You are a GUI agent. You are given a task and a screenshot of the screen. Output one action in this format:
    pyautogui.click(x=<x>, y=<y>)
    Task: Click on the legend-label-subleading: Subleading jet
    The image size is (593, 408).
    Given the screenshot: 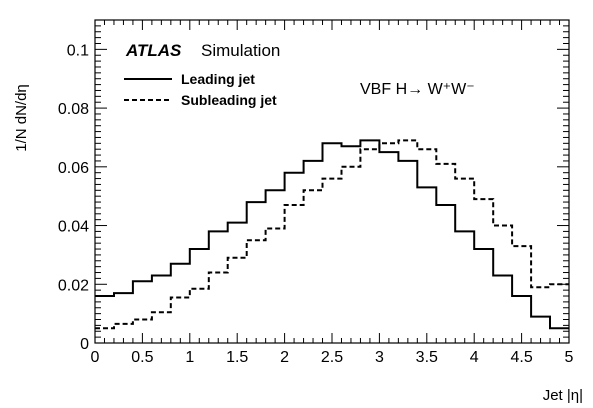 What is the action you would take?
    pyautogui.click(x=229, y=100)
    